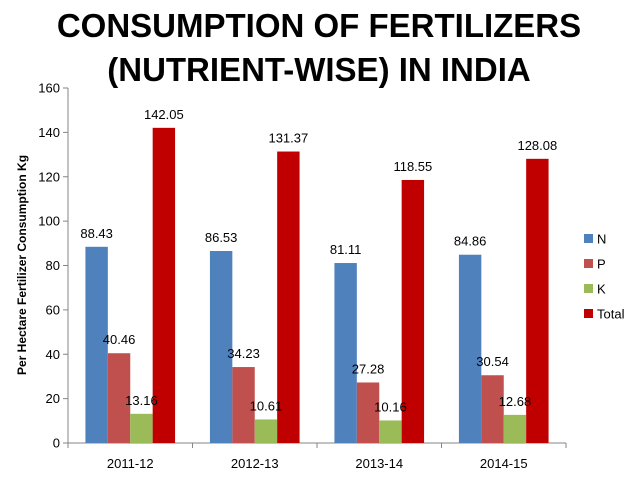 The image size is (638, 478). What do you see at coordinates (504, 463) in the screenshot?
I see `x-tick-label: 2014-15` at bounding box center [504, 463].